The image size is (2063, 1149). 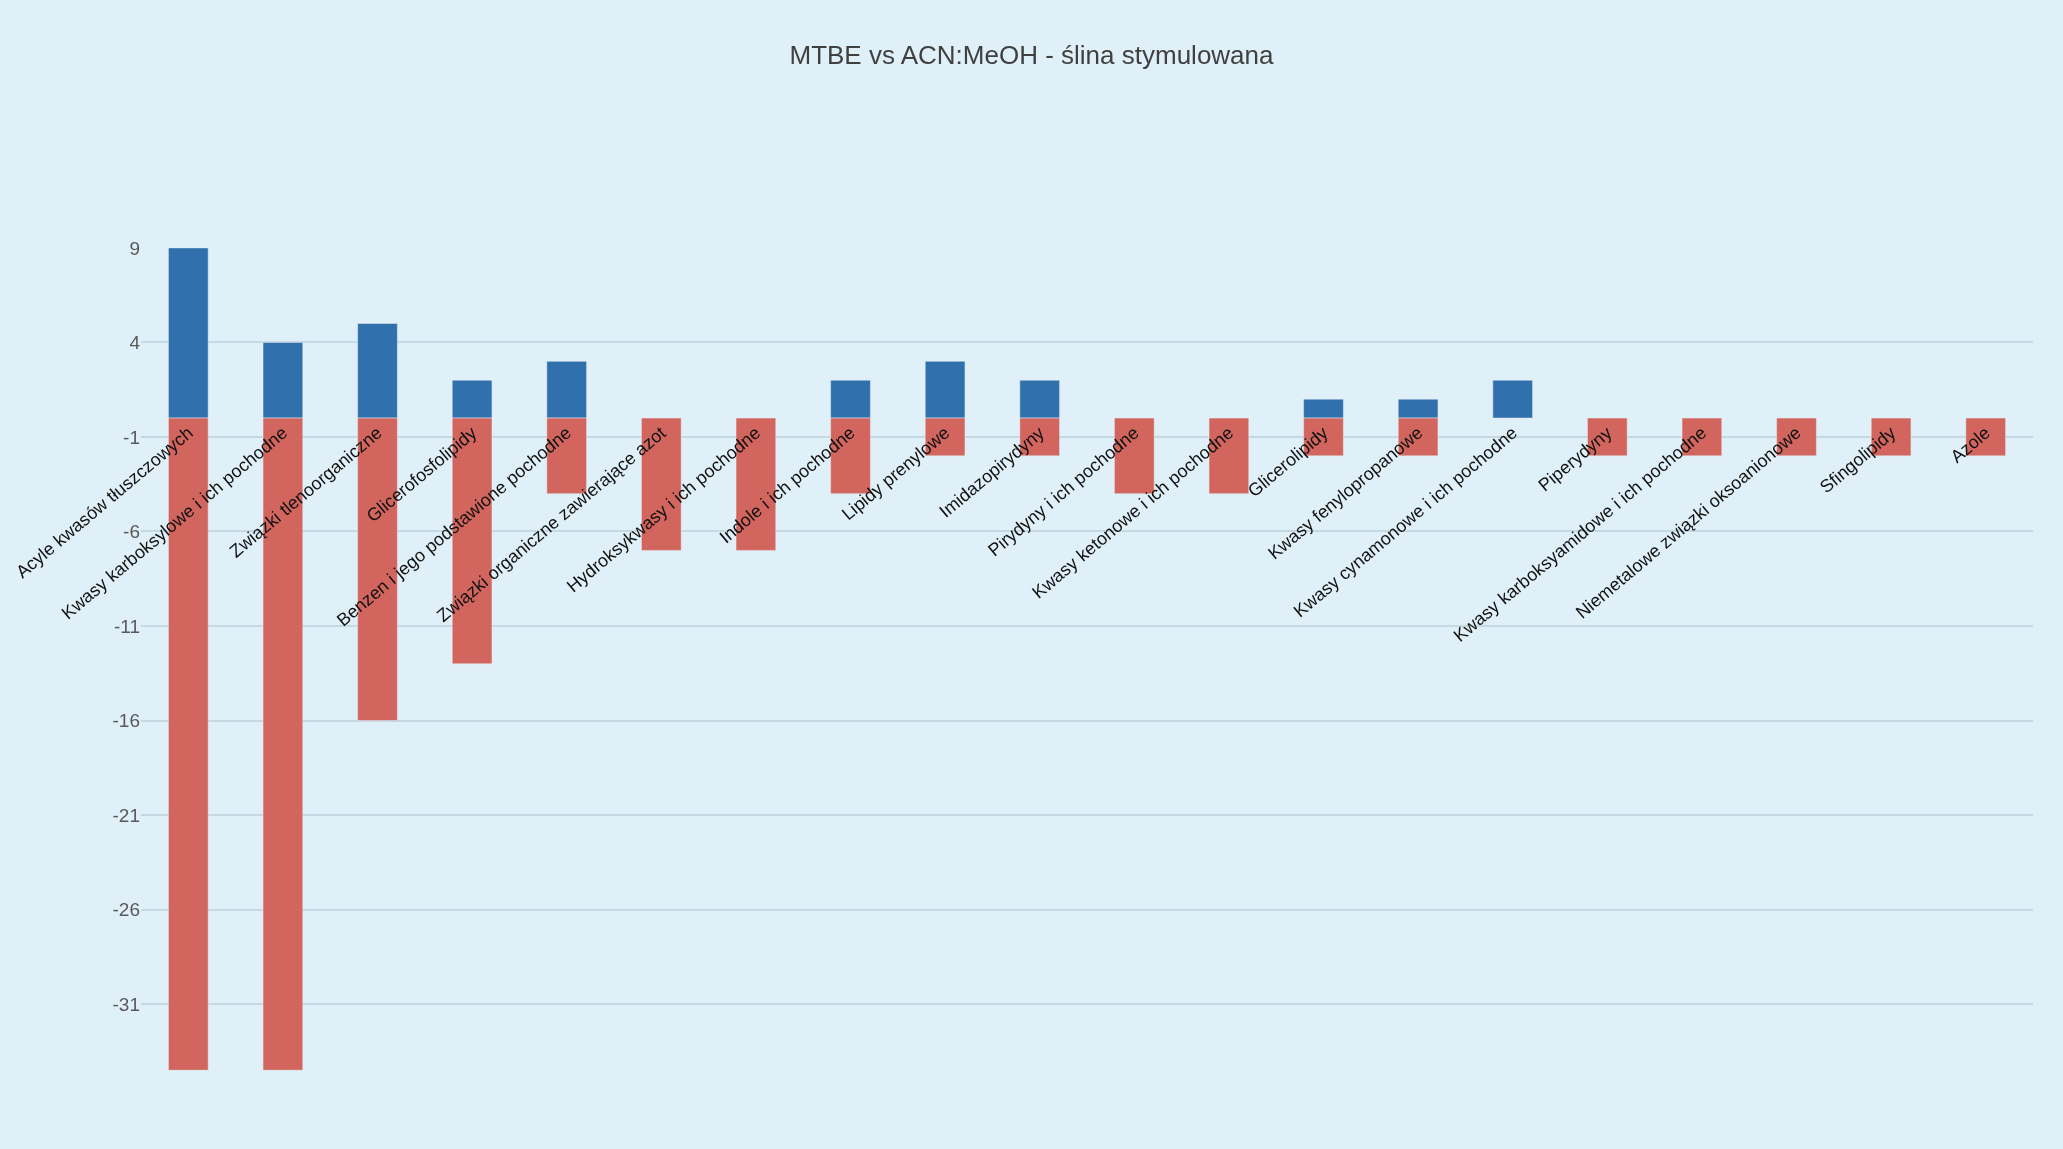 I want to click on y-tick-label: -21, so click(x=126, y=815).